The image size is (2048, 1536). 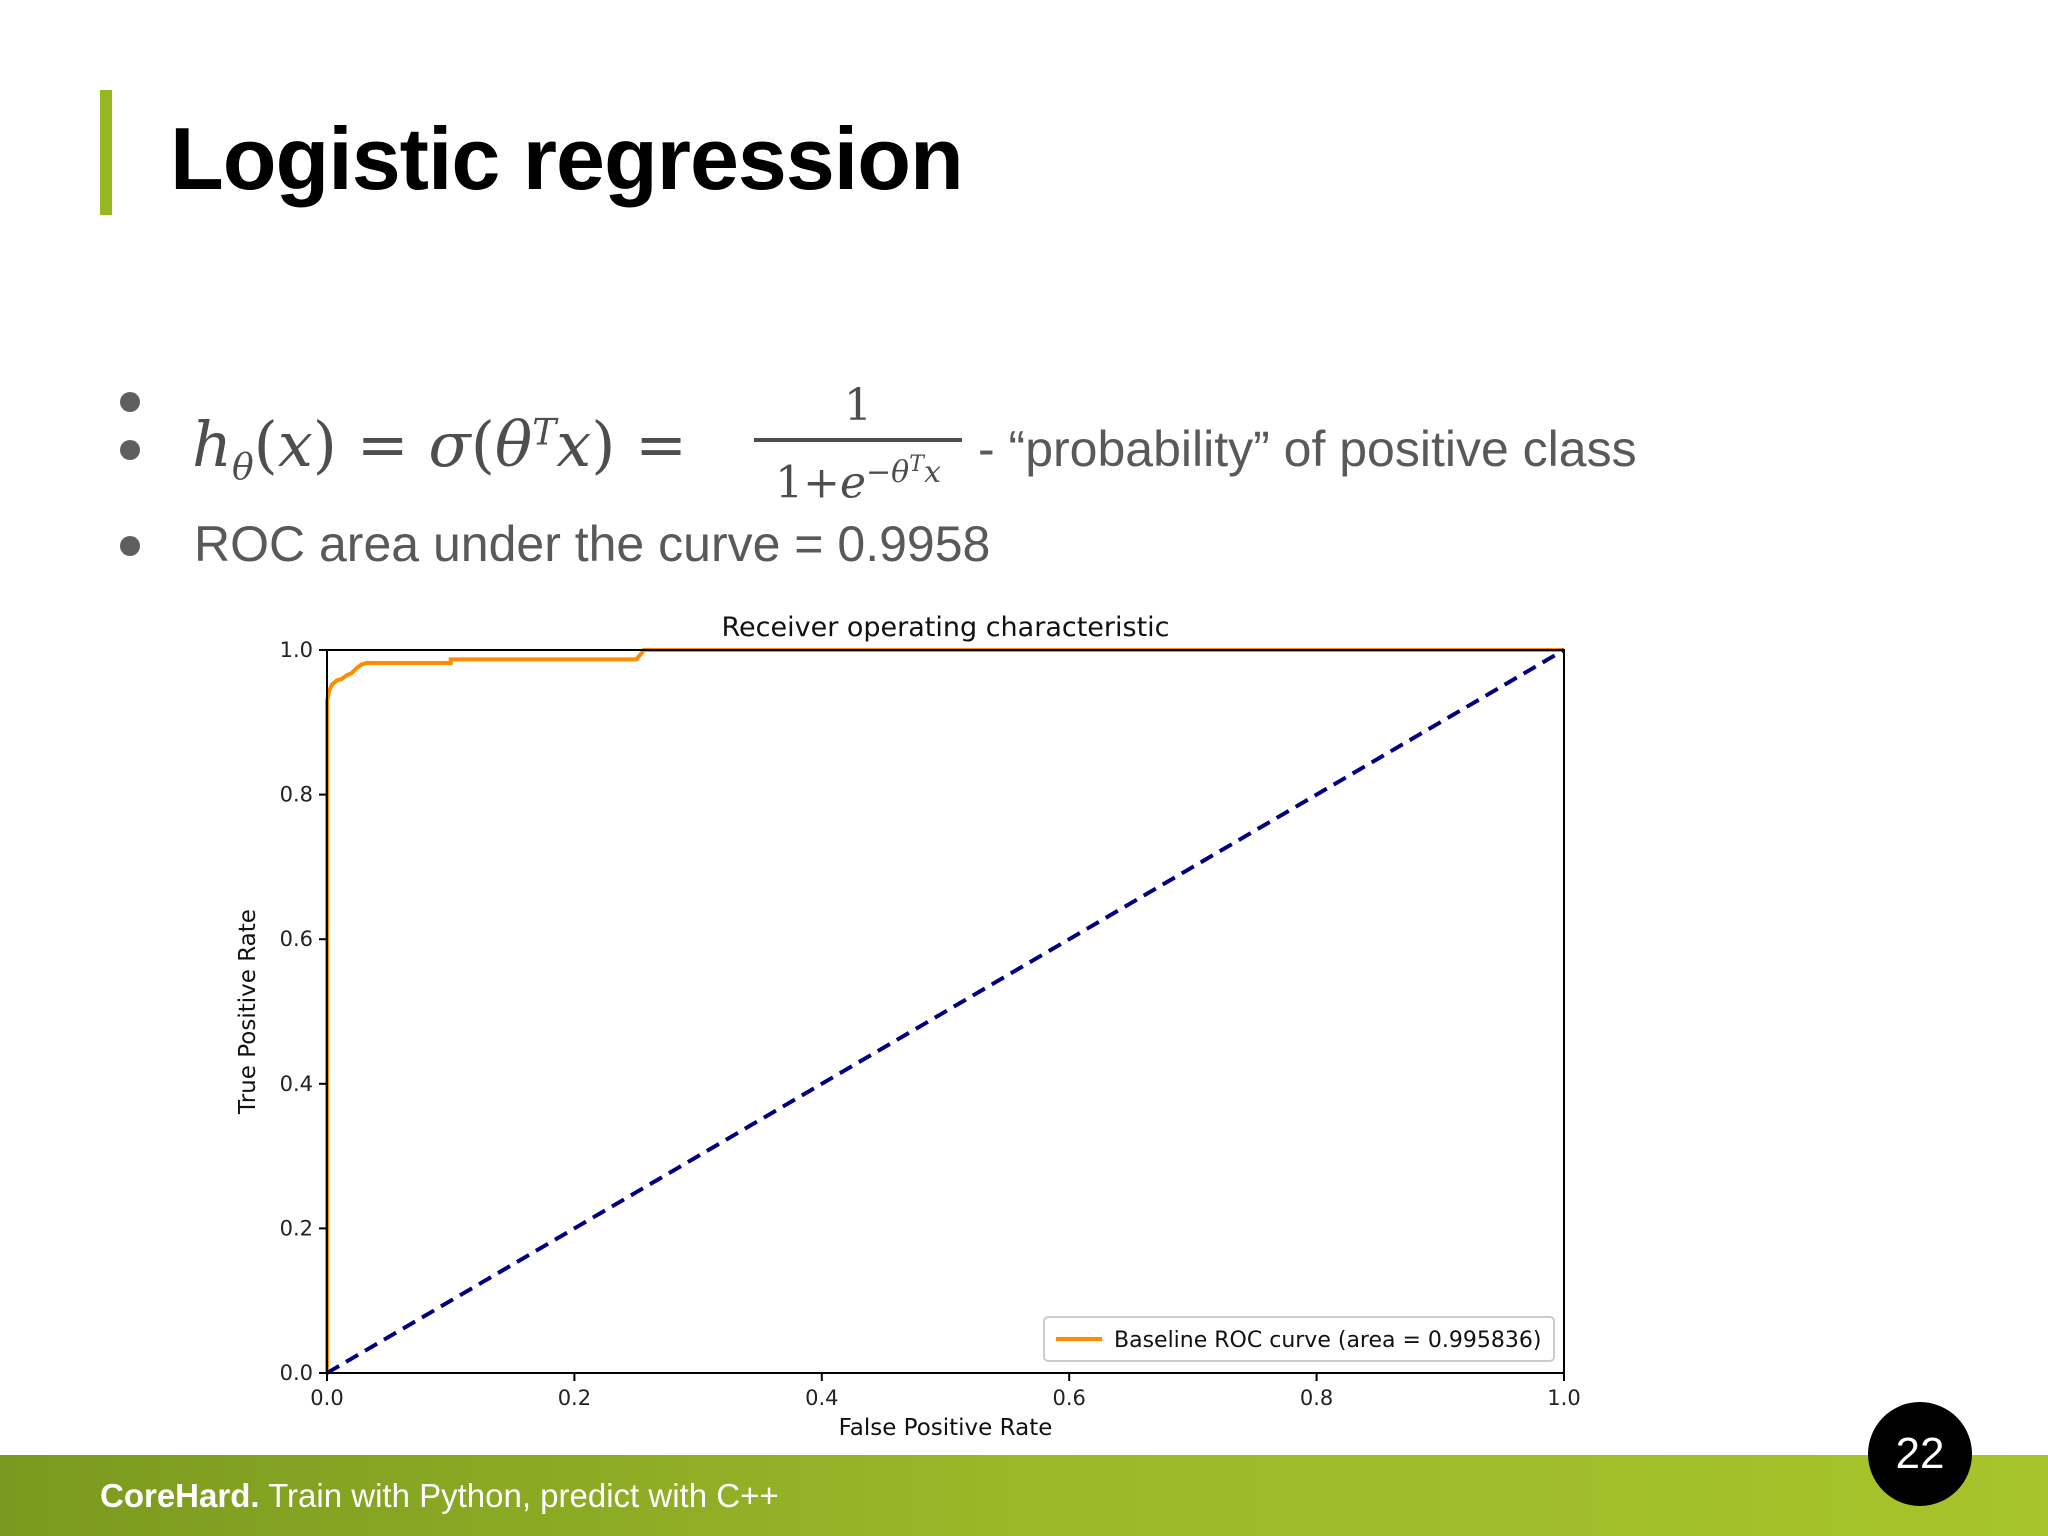 What do you see at coordinates (180, 1495) in the screenshot?
I see `footer-brand: CoreHard.` at bounding box center [180, 1495].